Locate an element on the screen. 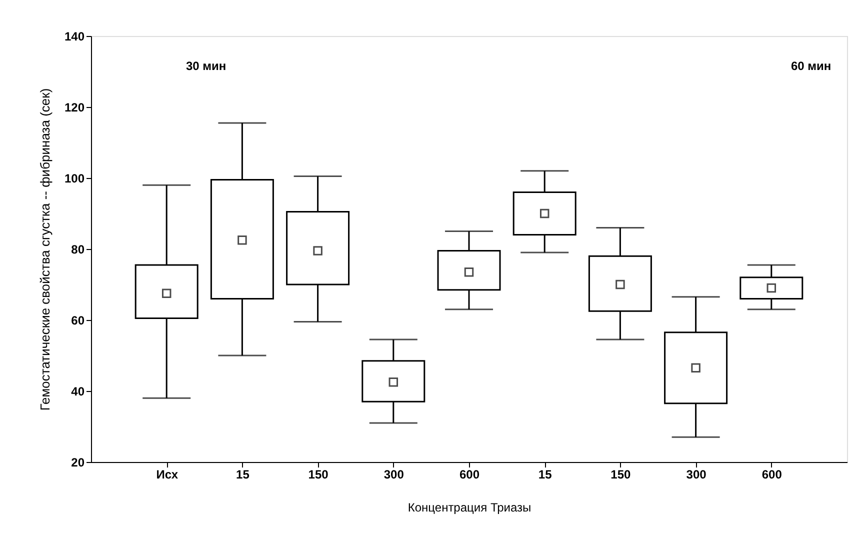 The height and width of the screenshot is (557, 857). annotation: 60 мин is located at coordinates (811, 66).